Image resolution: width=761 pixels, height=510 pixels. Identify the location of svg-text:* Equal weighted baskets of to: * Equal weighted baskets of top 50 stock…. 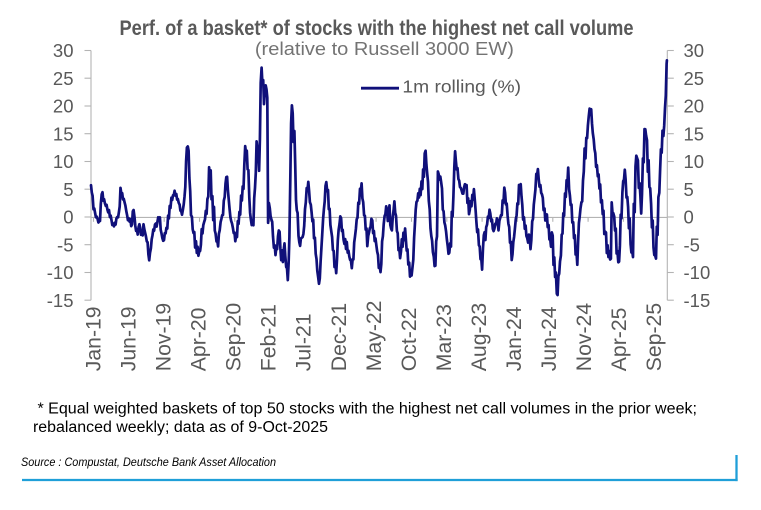
(365, 408).